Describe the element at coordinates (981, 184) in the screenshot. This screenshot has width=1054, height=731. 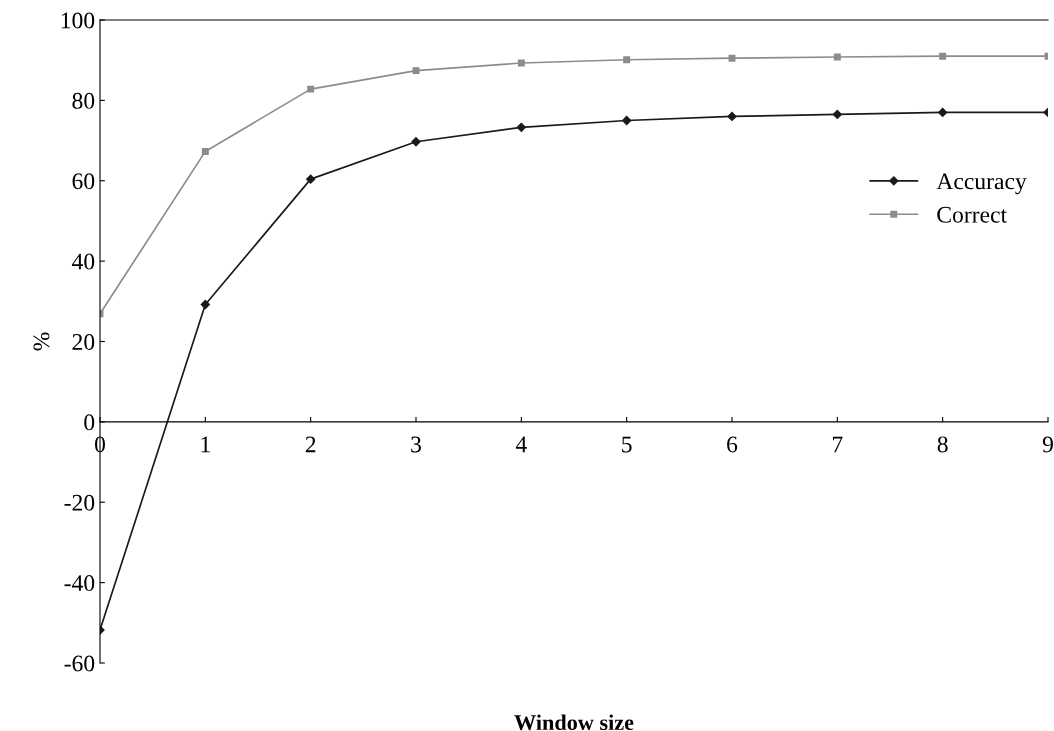
I see `legend-label: Accuracy` at that location.